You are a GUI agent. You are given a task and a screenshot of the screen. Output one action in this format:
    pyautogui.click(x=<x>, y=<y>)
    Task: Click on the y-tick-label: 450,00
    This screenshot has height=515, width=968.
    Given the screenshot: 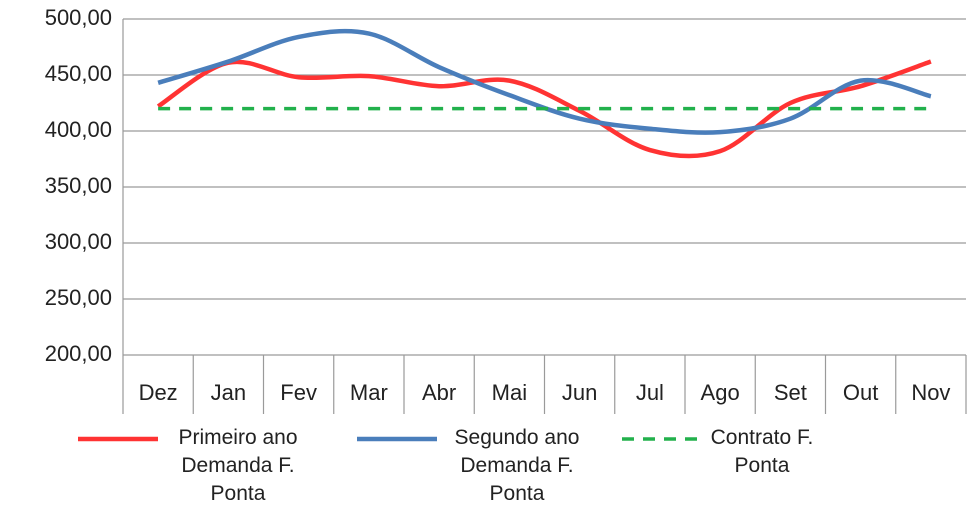 What is the action you would take?
    pyautogui.click(x=78, y=73)
    